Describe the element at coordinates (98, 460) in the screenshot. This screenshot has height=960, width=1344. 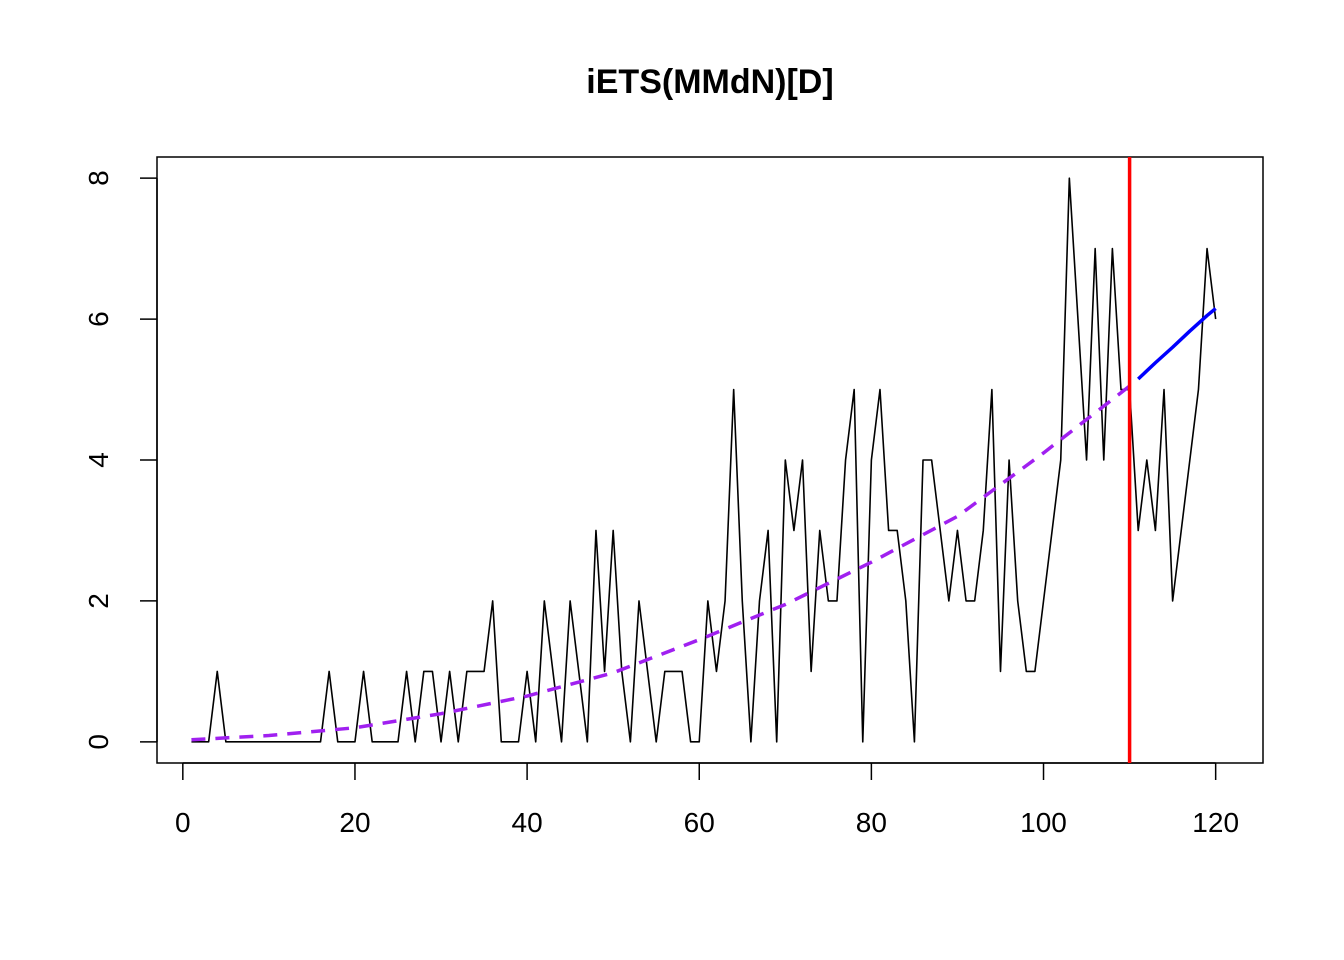
I see `y-tick-label: 4` at that location.